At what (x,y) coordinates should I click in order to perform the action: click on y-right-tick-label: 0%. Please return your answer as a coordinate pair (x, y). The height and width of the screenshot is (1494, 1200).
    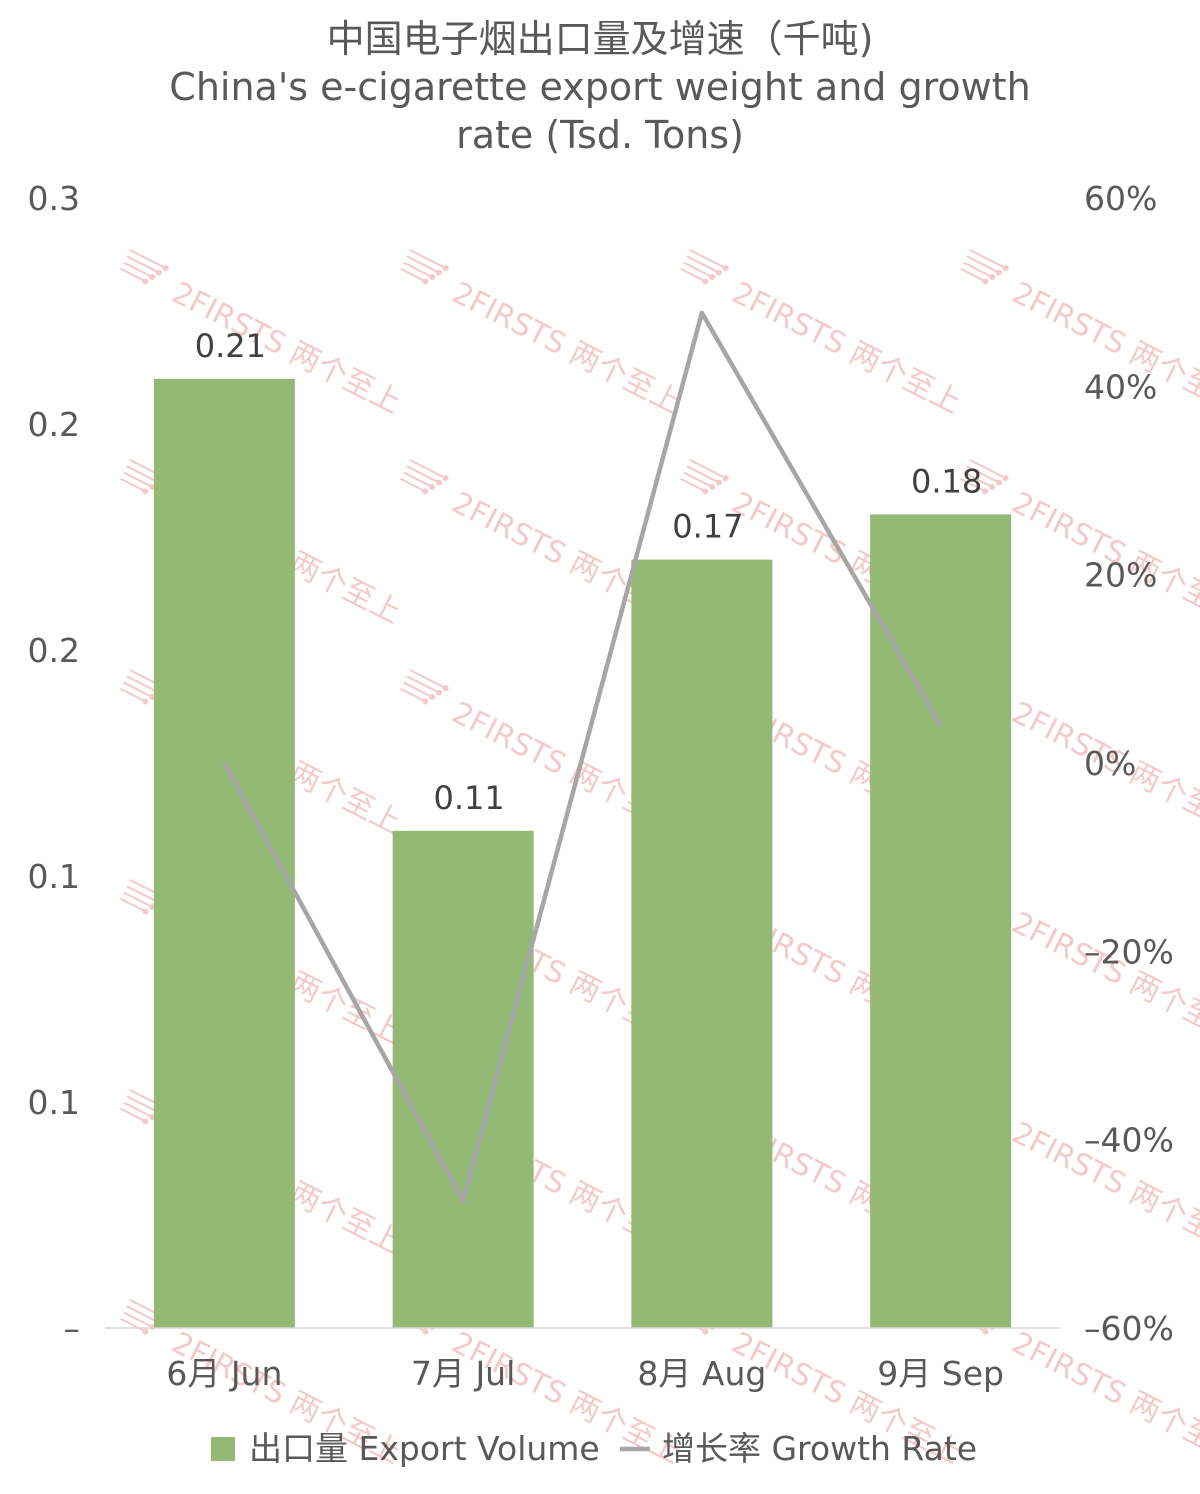
    Looking at the image, I should click on (1110, 763).